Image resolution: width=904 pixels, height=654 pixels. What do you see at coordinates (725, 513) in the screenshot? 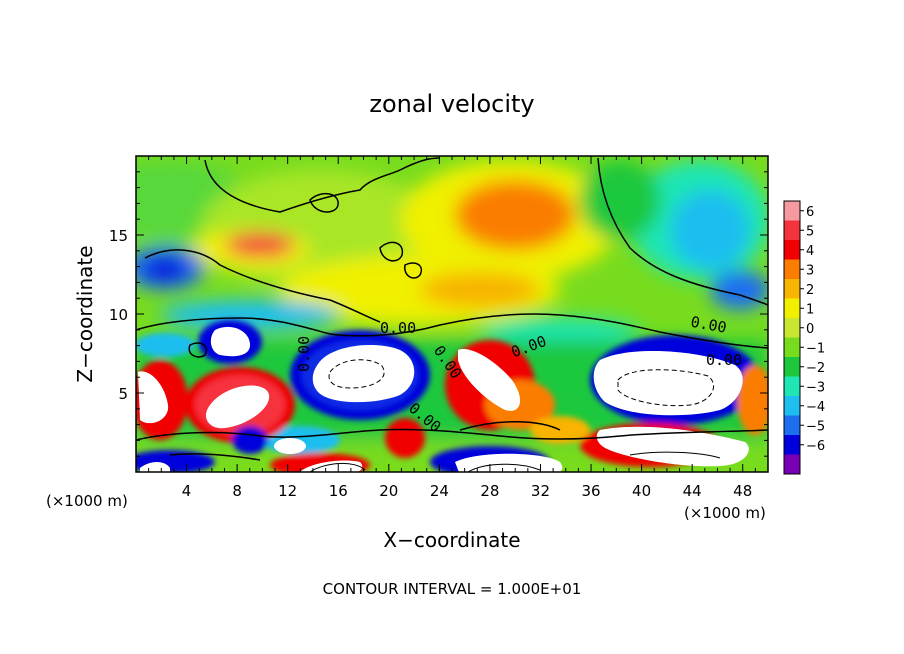
I see `x-unit-right: (×1000 m)` at bounding box center [725, 513].